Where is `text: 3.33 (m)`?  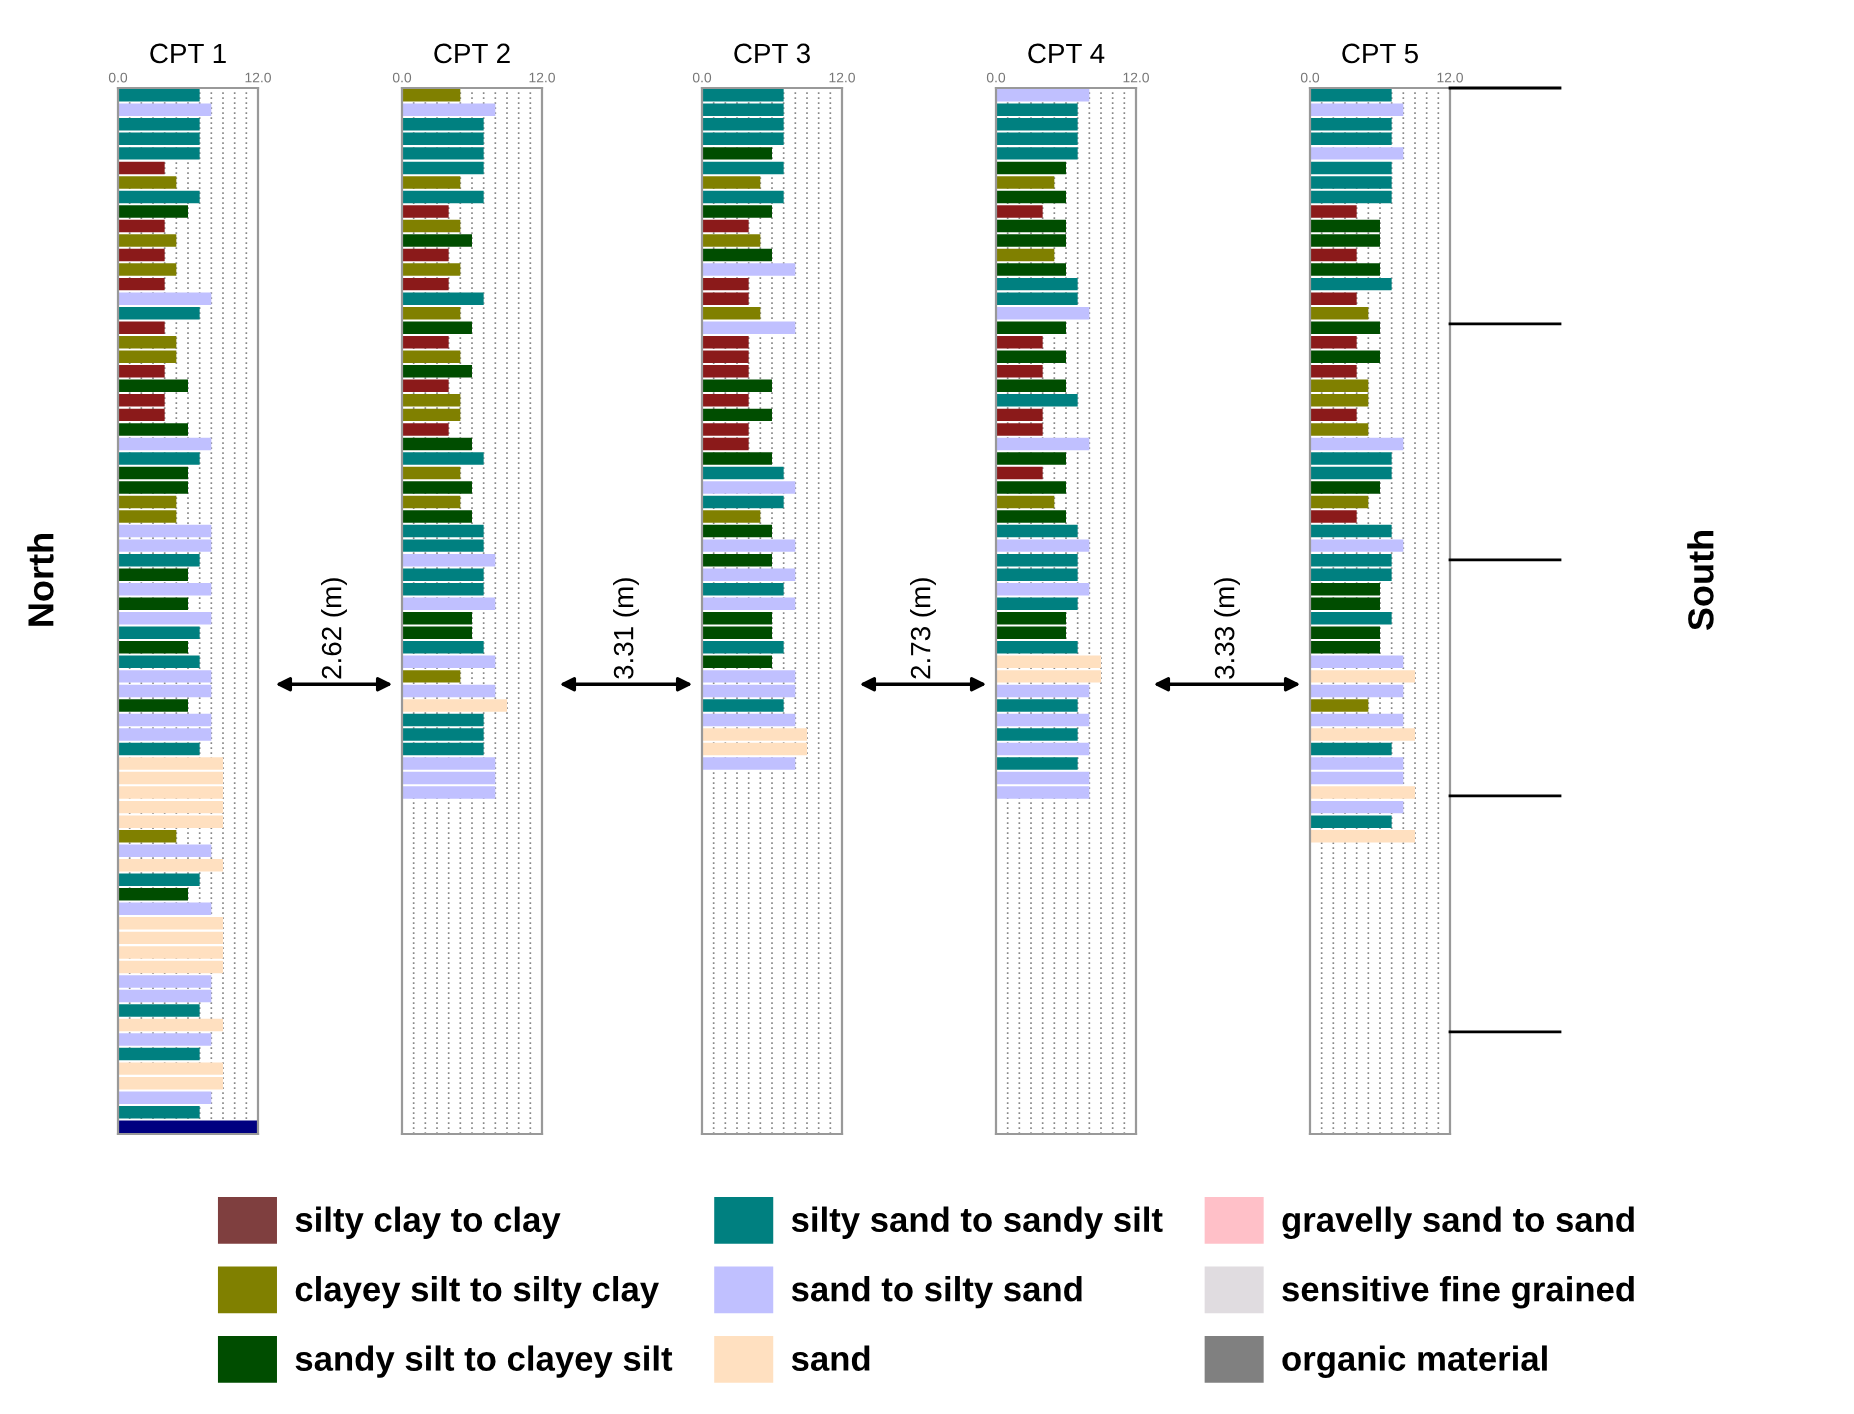 text: 3.33 (m) is located at coordinates (1227, 628).